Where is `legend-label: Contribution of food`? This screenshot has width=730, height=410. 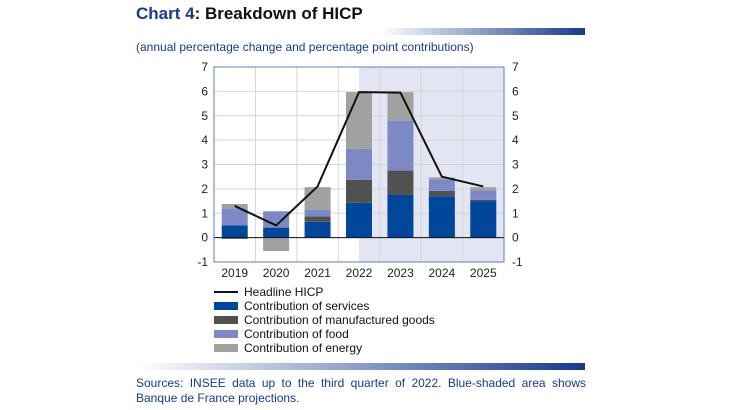
legend-label: Contribution of food is located at coordinates (296, 334).